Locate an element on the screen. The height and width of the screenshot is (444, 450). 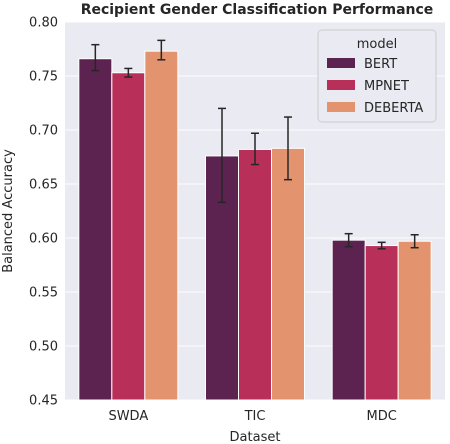
x-tick-label: MDC is located at coordinates (382, 416).